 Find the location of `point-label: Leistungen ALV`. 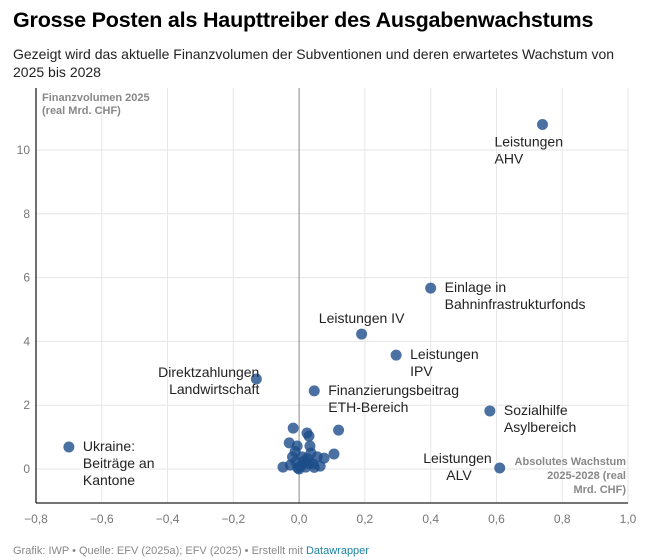

point-label: Leistungen ALV is located at coordinates (457, 466).